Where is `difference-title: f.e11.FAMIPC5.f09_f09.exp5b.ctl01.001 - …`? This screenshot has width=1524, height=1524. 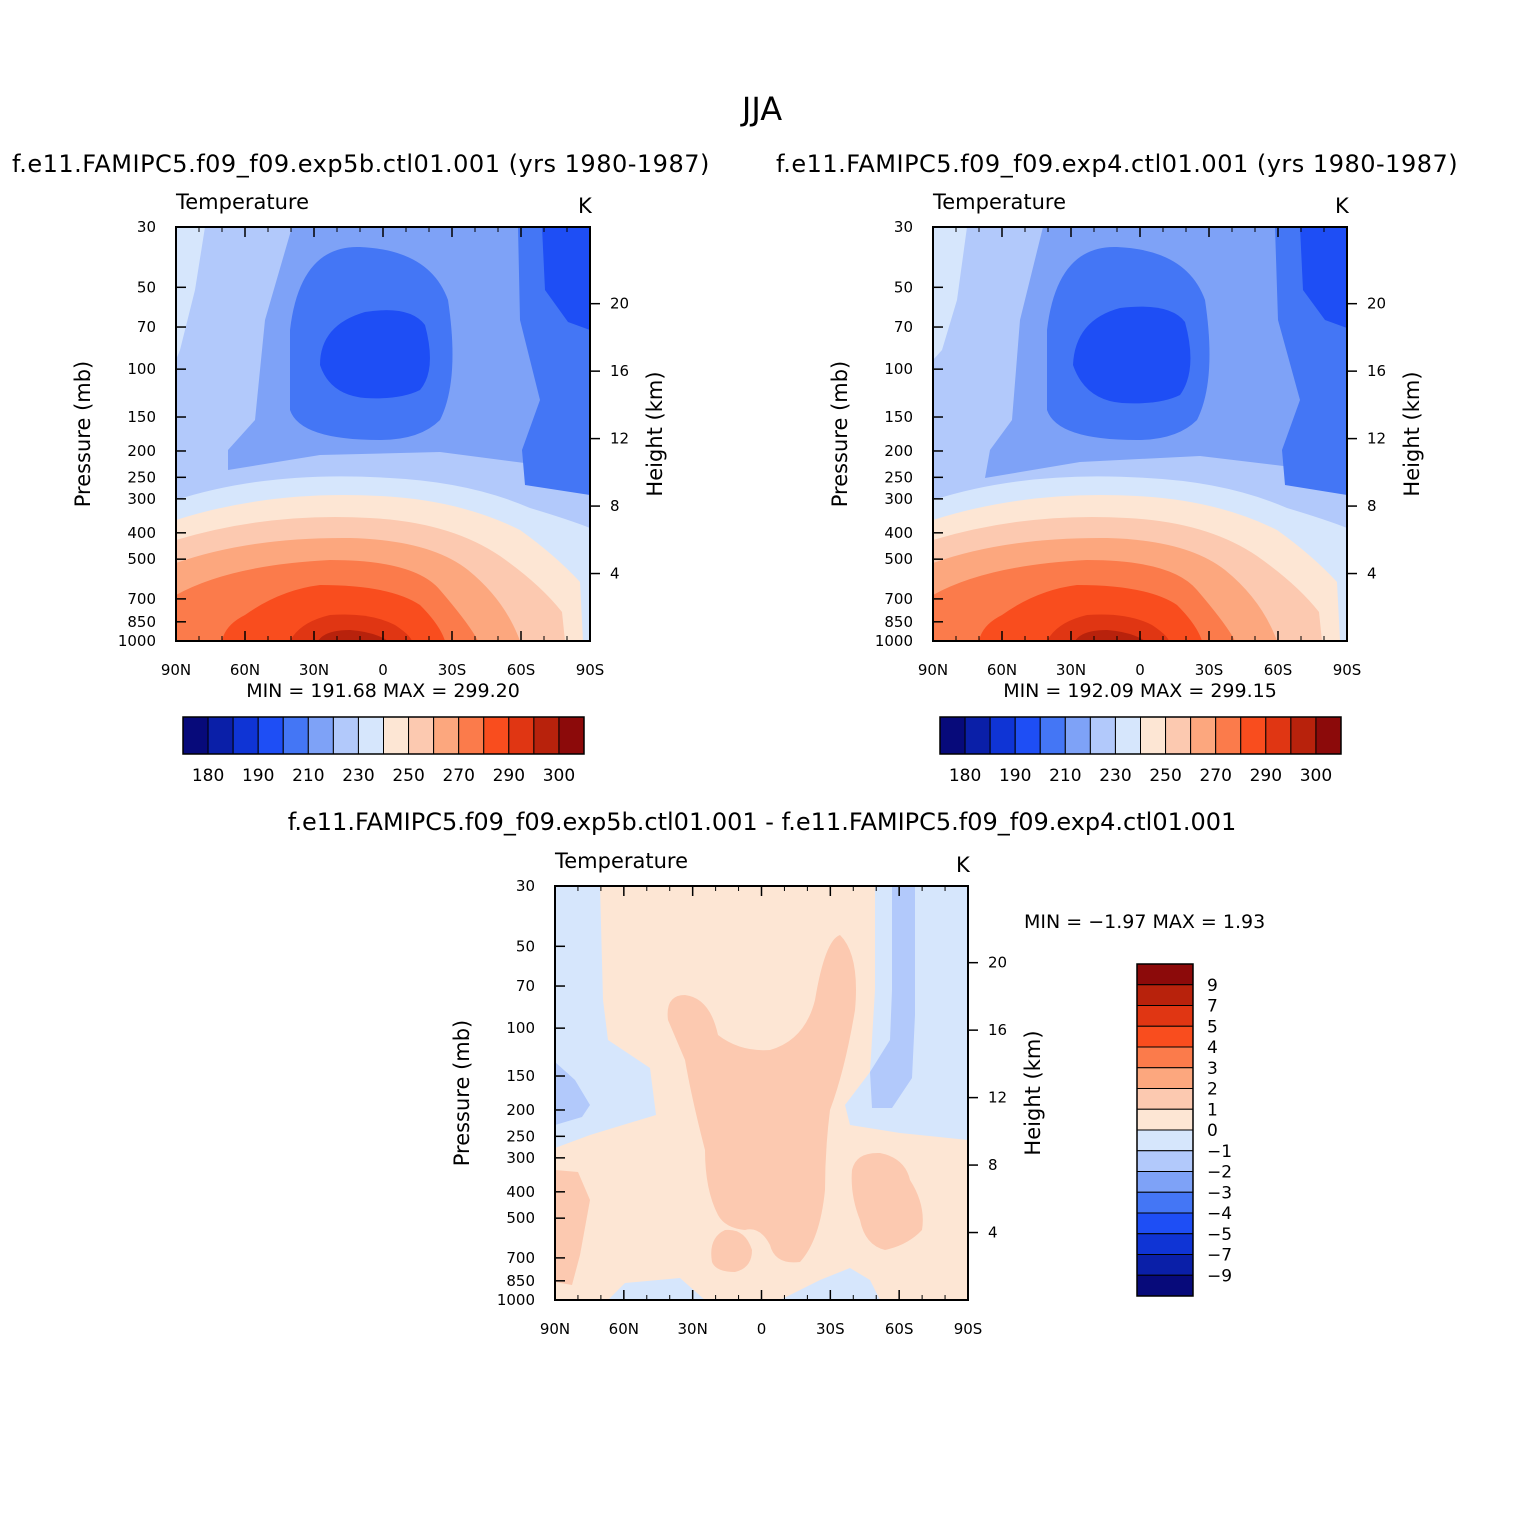
difference-title: f.e11.FAMIPC5.f09_f09.exp5b.ctl01.001 - … is located at coordinates (762, 822).